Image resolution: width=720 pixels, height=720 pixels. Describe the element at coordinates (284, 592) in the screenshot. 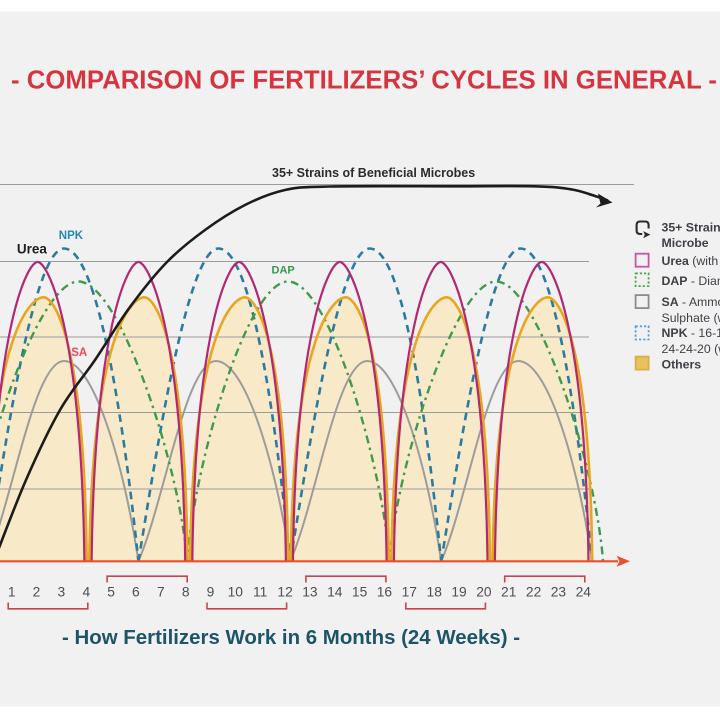

I see `svg-text: 12` at that location.